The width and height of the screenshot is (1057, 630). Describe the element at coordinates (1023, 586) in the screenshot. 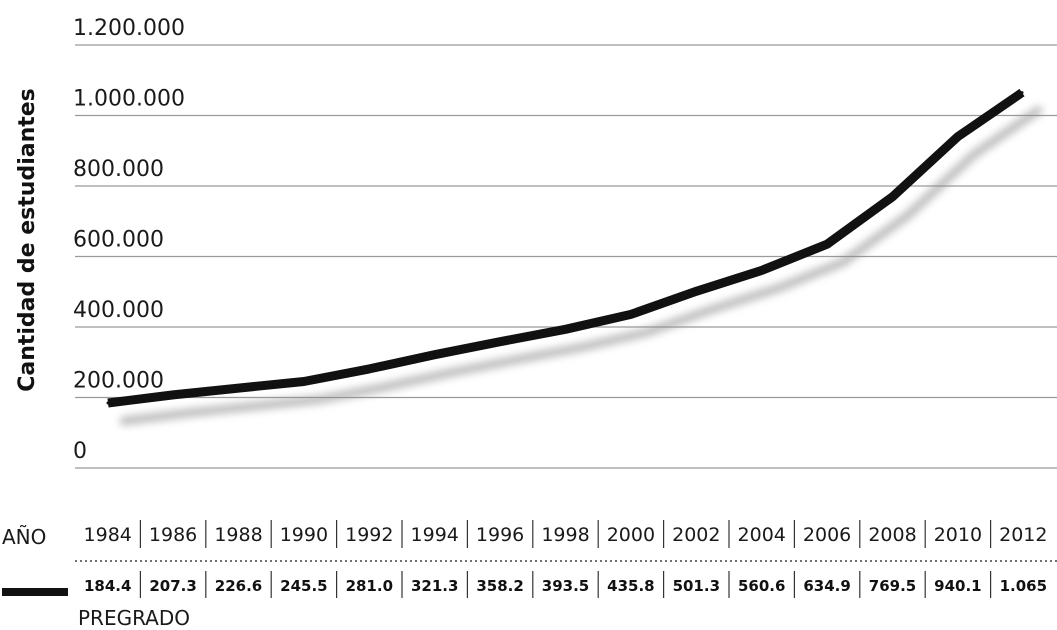

I see `data-label: 1.065` at that location.